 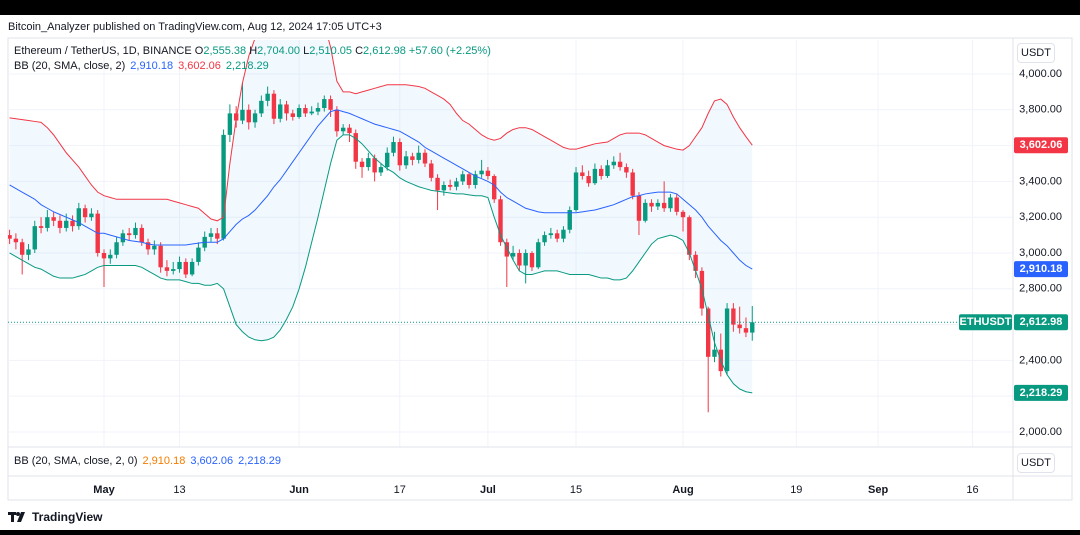 I want to click on logo-part, so click(x=18, y=514).